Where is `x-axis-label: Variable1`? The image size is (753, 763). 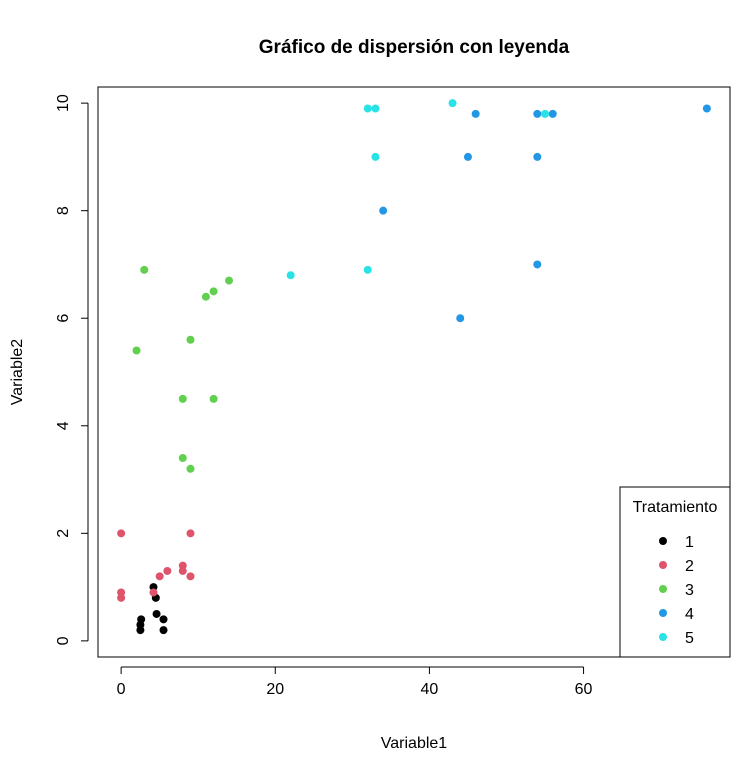
x-axis-label: Variable1 is located at coordinates (414, 743).